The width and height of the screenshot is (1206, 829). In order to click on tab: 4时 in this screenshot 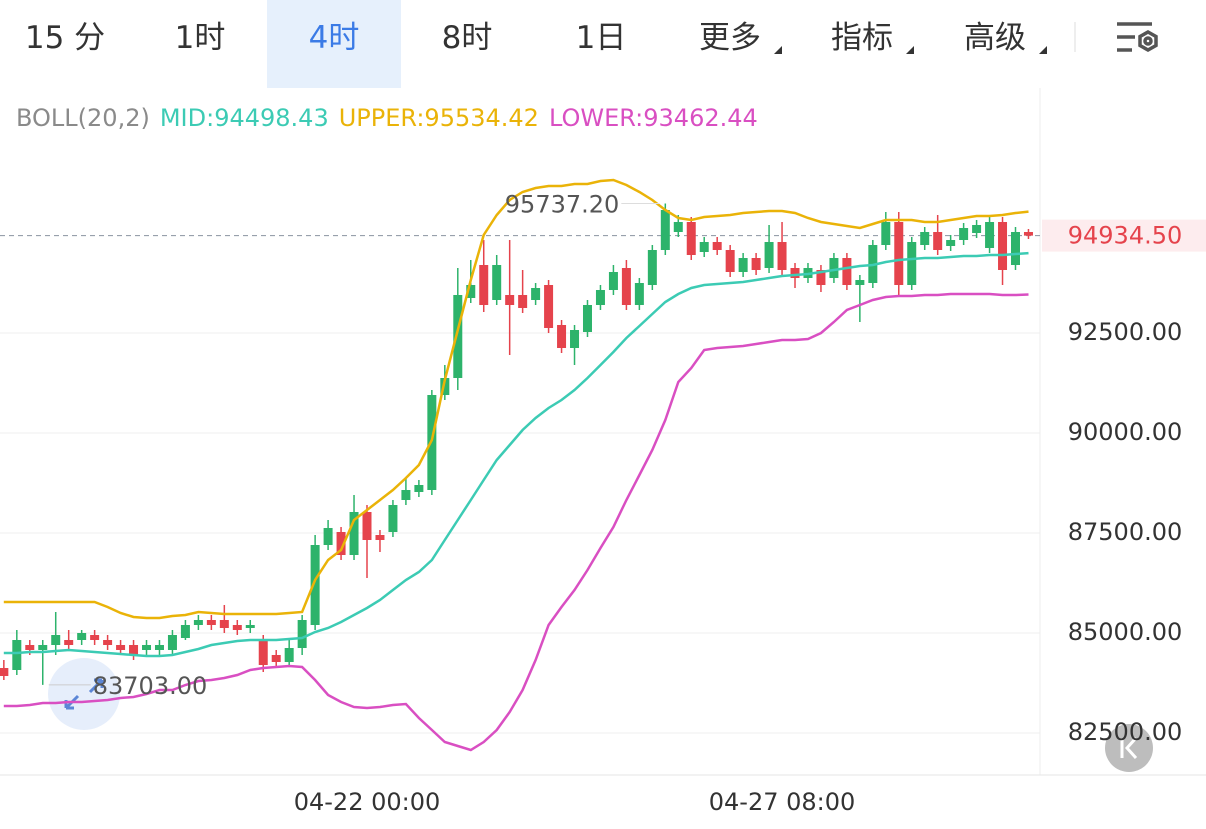, I will do `click(334, 44)`.